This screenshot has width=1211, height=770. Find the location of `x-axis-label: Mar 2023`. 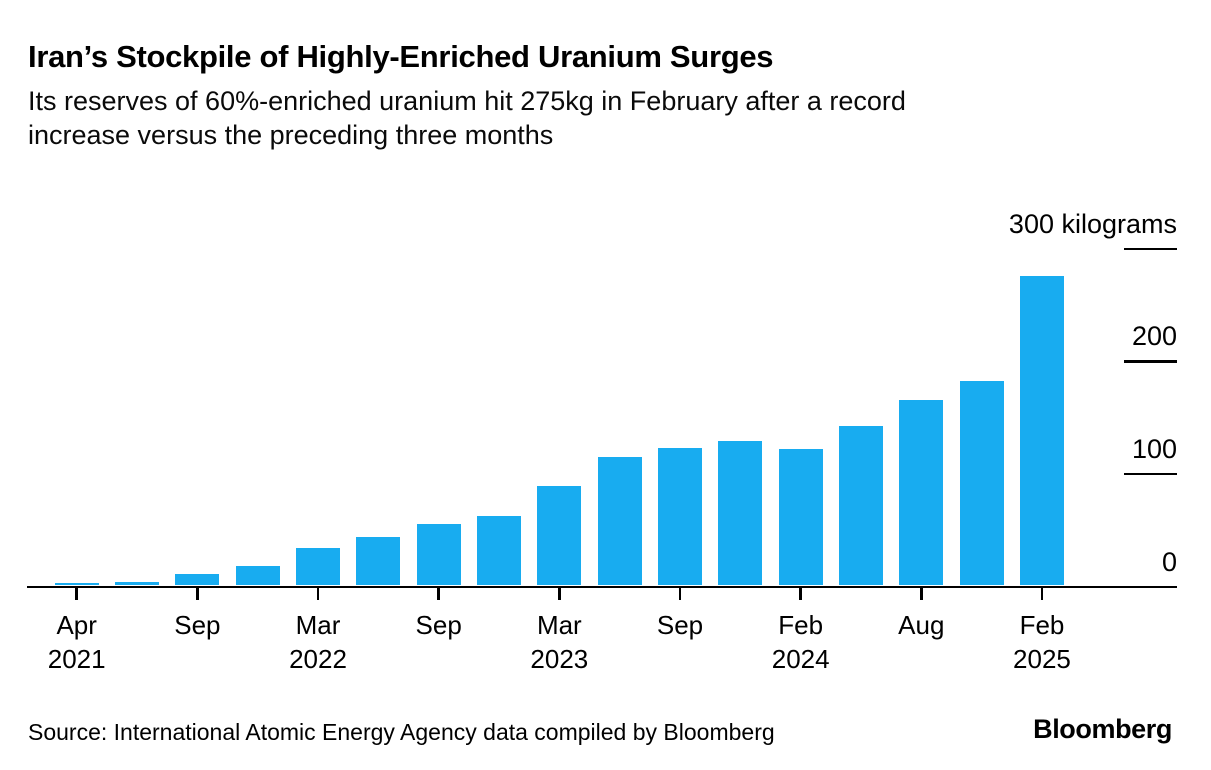

x-axis-label: Mar 2023 is located at coordinates (559, 642).